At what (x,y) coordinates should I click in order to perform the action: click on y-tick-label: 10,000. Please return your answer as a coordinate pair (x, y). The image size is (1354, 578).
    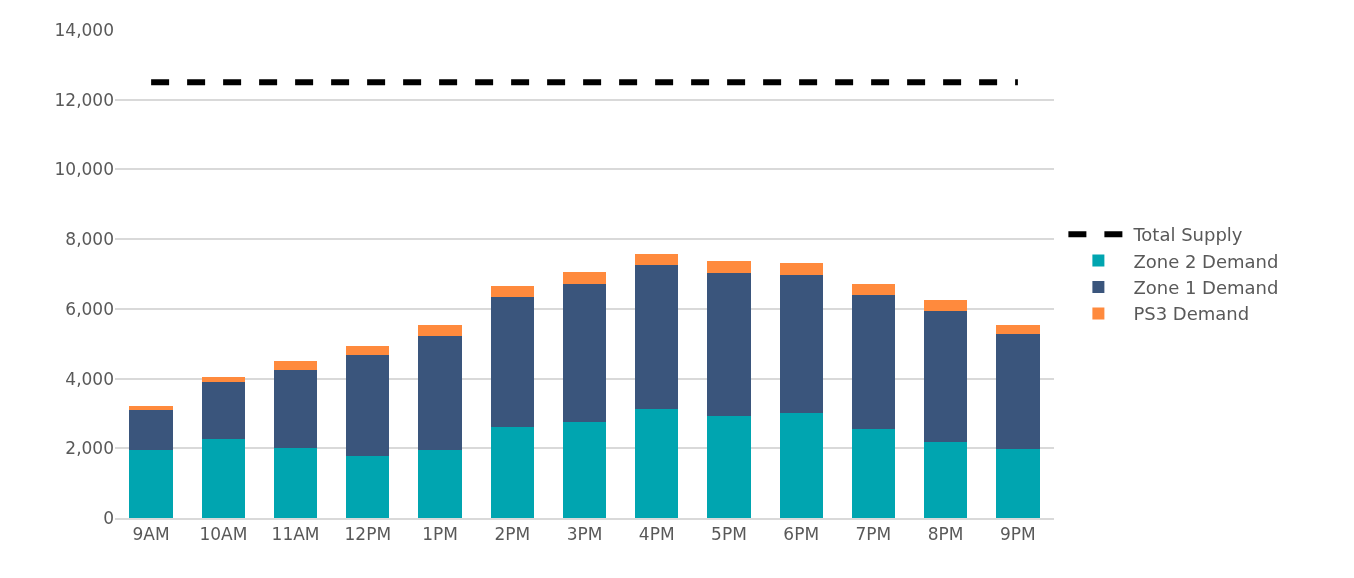
    Looking at the image, I should click on (84, 169).